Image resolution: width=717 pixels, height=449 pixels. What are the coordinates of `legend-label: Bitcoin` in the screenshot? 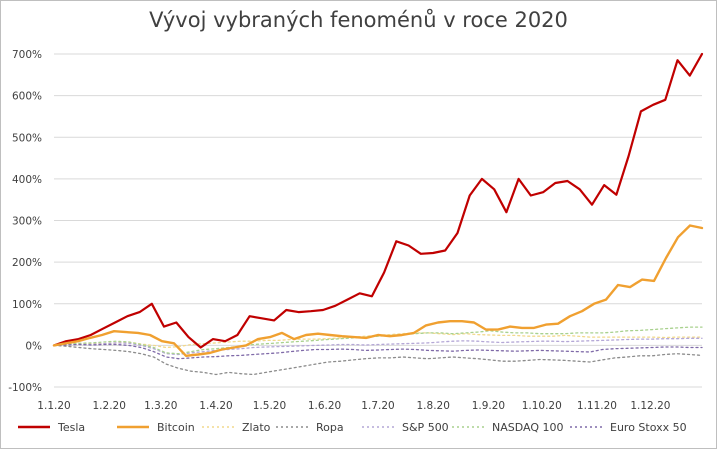 It's located at (176, 427).